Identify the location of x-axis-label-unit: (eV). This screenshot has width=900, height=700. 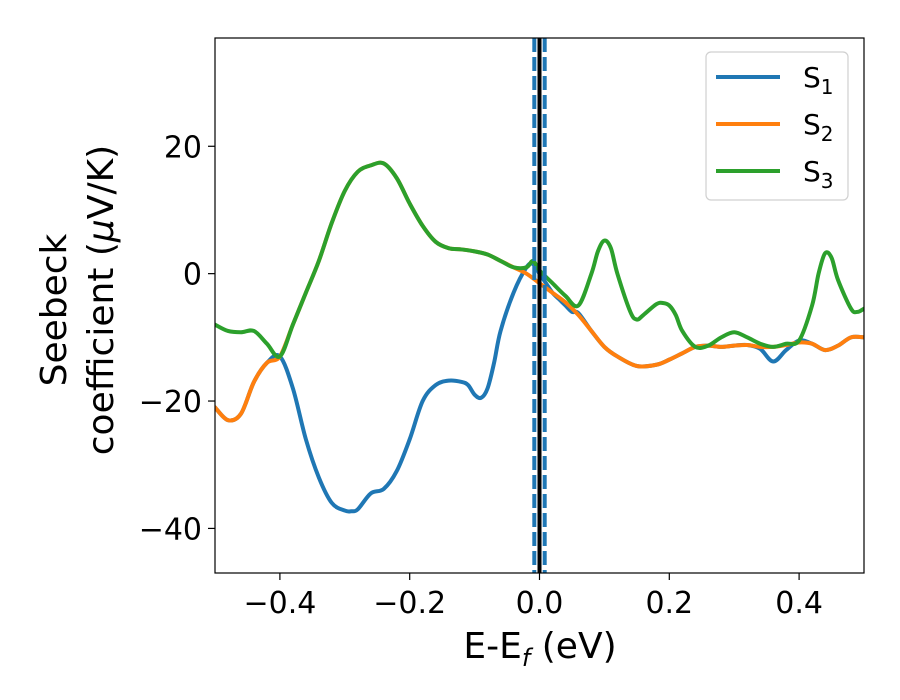
(573, 646).